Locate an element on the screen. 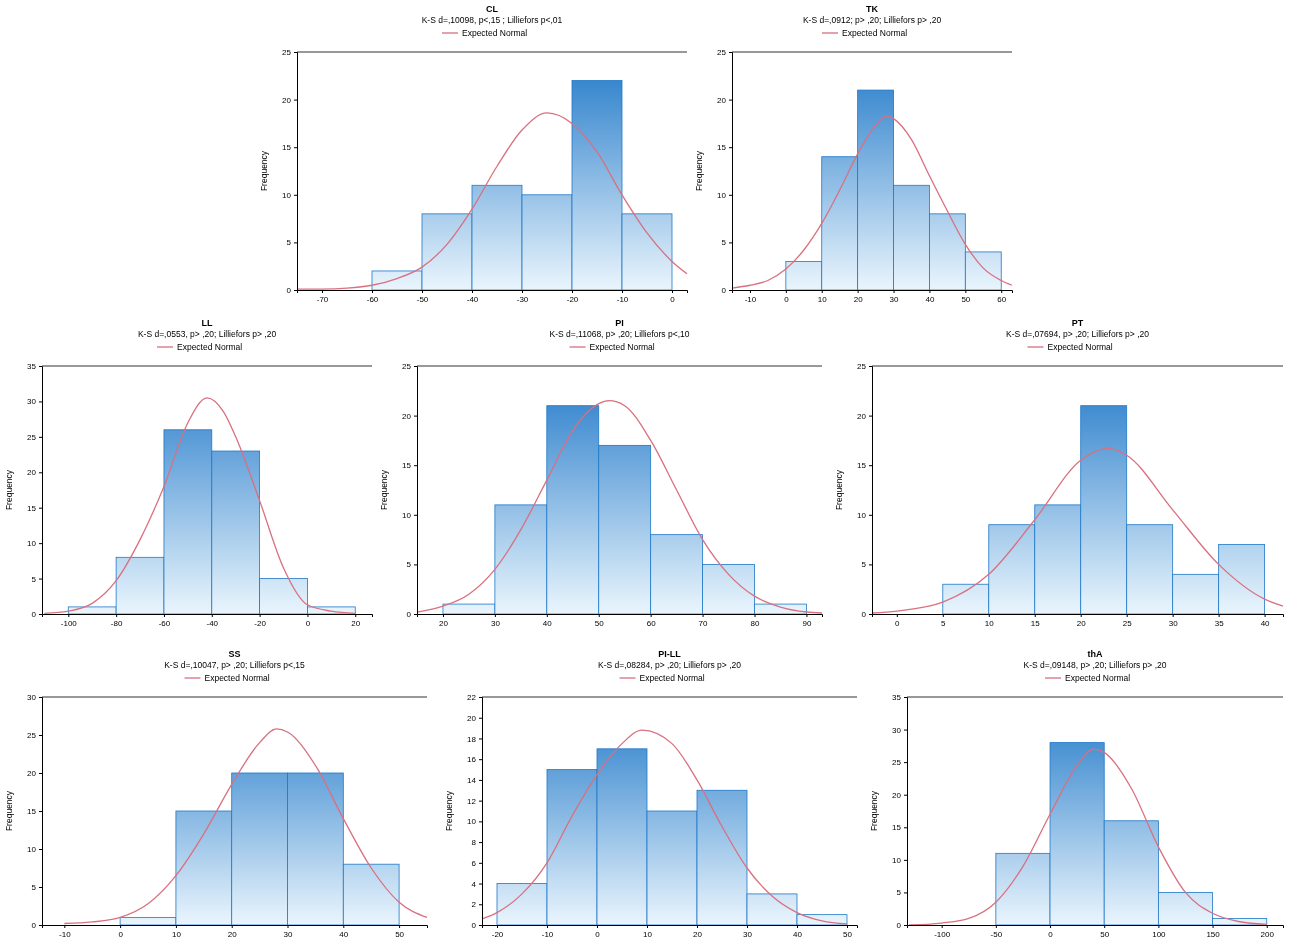  chart-subtitle: K-S d=,07694, p> ,20; Lilliefors p> ,20 is located at coordinates (1078, 334).